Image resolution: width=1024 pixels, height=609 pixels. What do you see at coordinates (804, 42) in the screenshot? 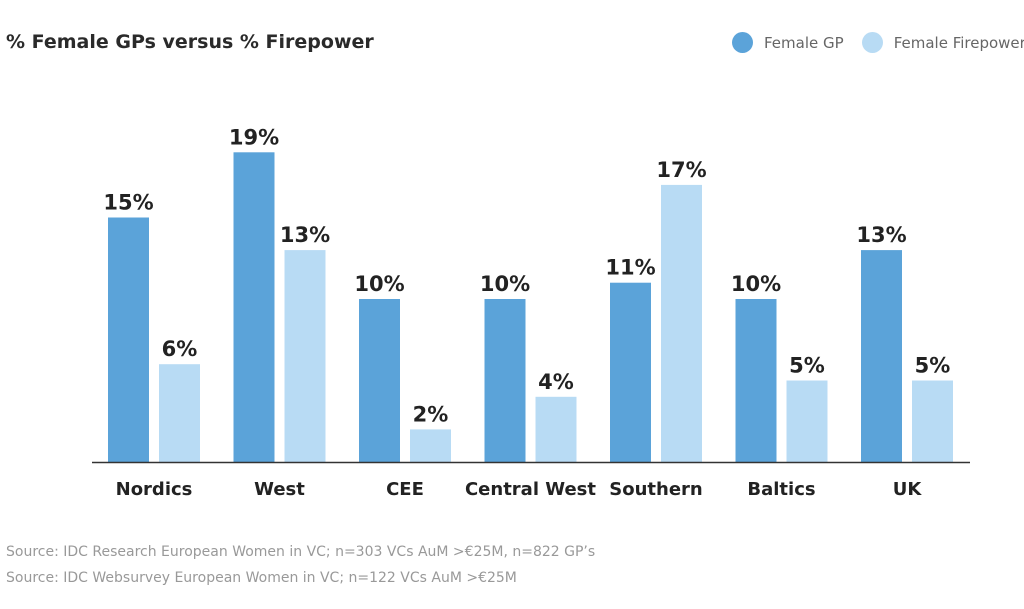
I see `legend-label: Female GP` at bounding box center [804, 42].